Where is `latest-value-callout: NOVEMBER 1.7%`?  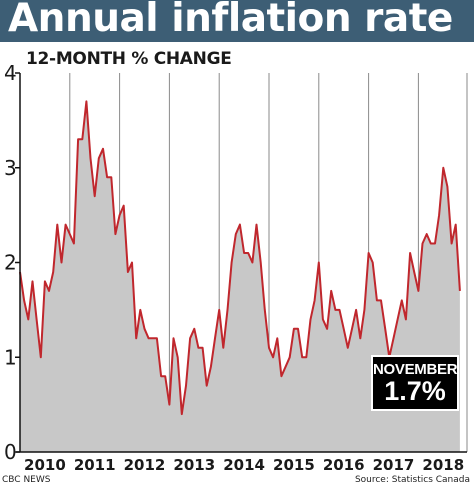 latest-value-callout: NOVEMBER 1.7% is located at coordinates (415, 383).